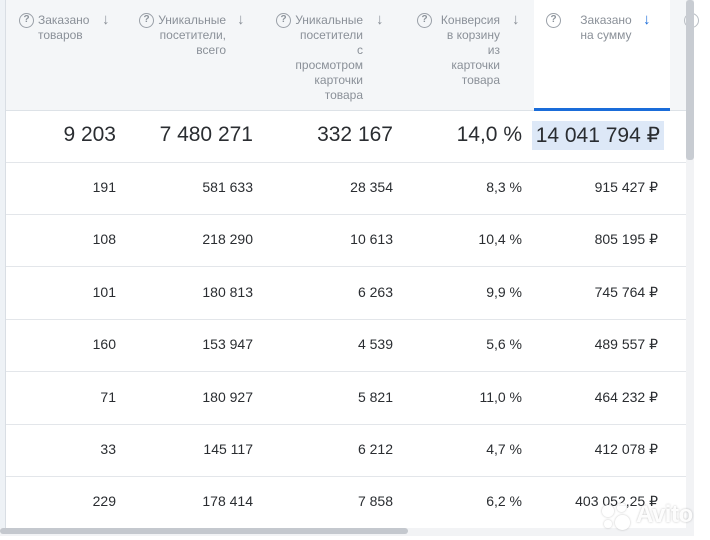  Describe the element at coordinates (375, 501) in the screenshot. I see `cell-visitors-card: 7 858` at that location.